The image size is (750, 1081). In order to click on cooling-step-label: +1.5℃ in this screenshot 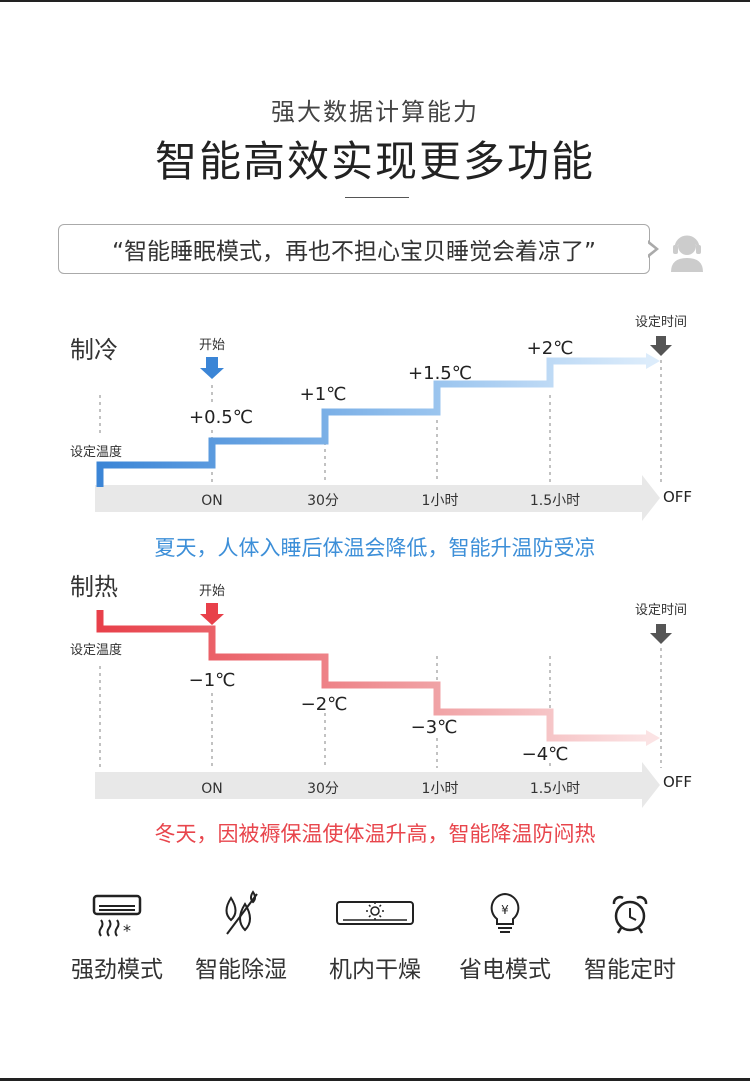, I will do `click(440, 373)`.